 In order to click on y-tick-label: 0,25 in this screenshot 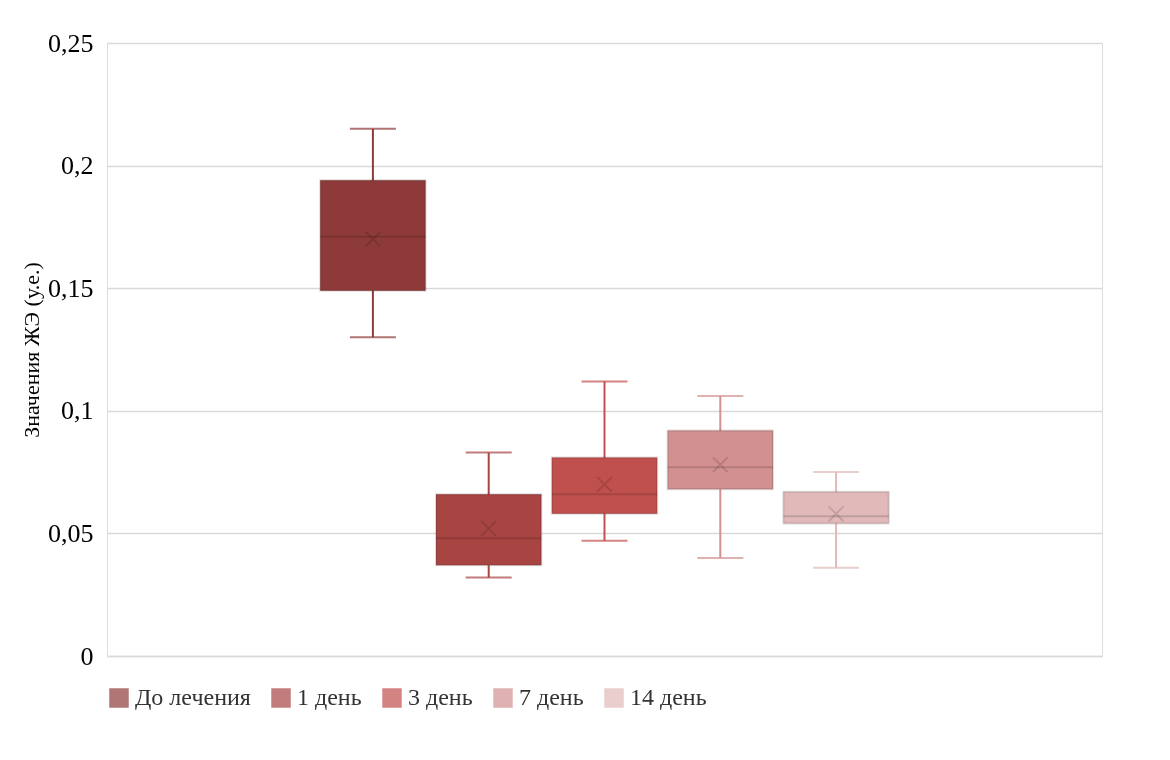, I will do `click(71, 43)`.